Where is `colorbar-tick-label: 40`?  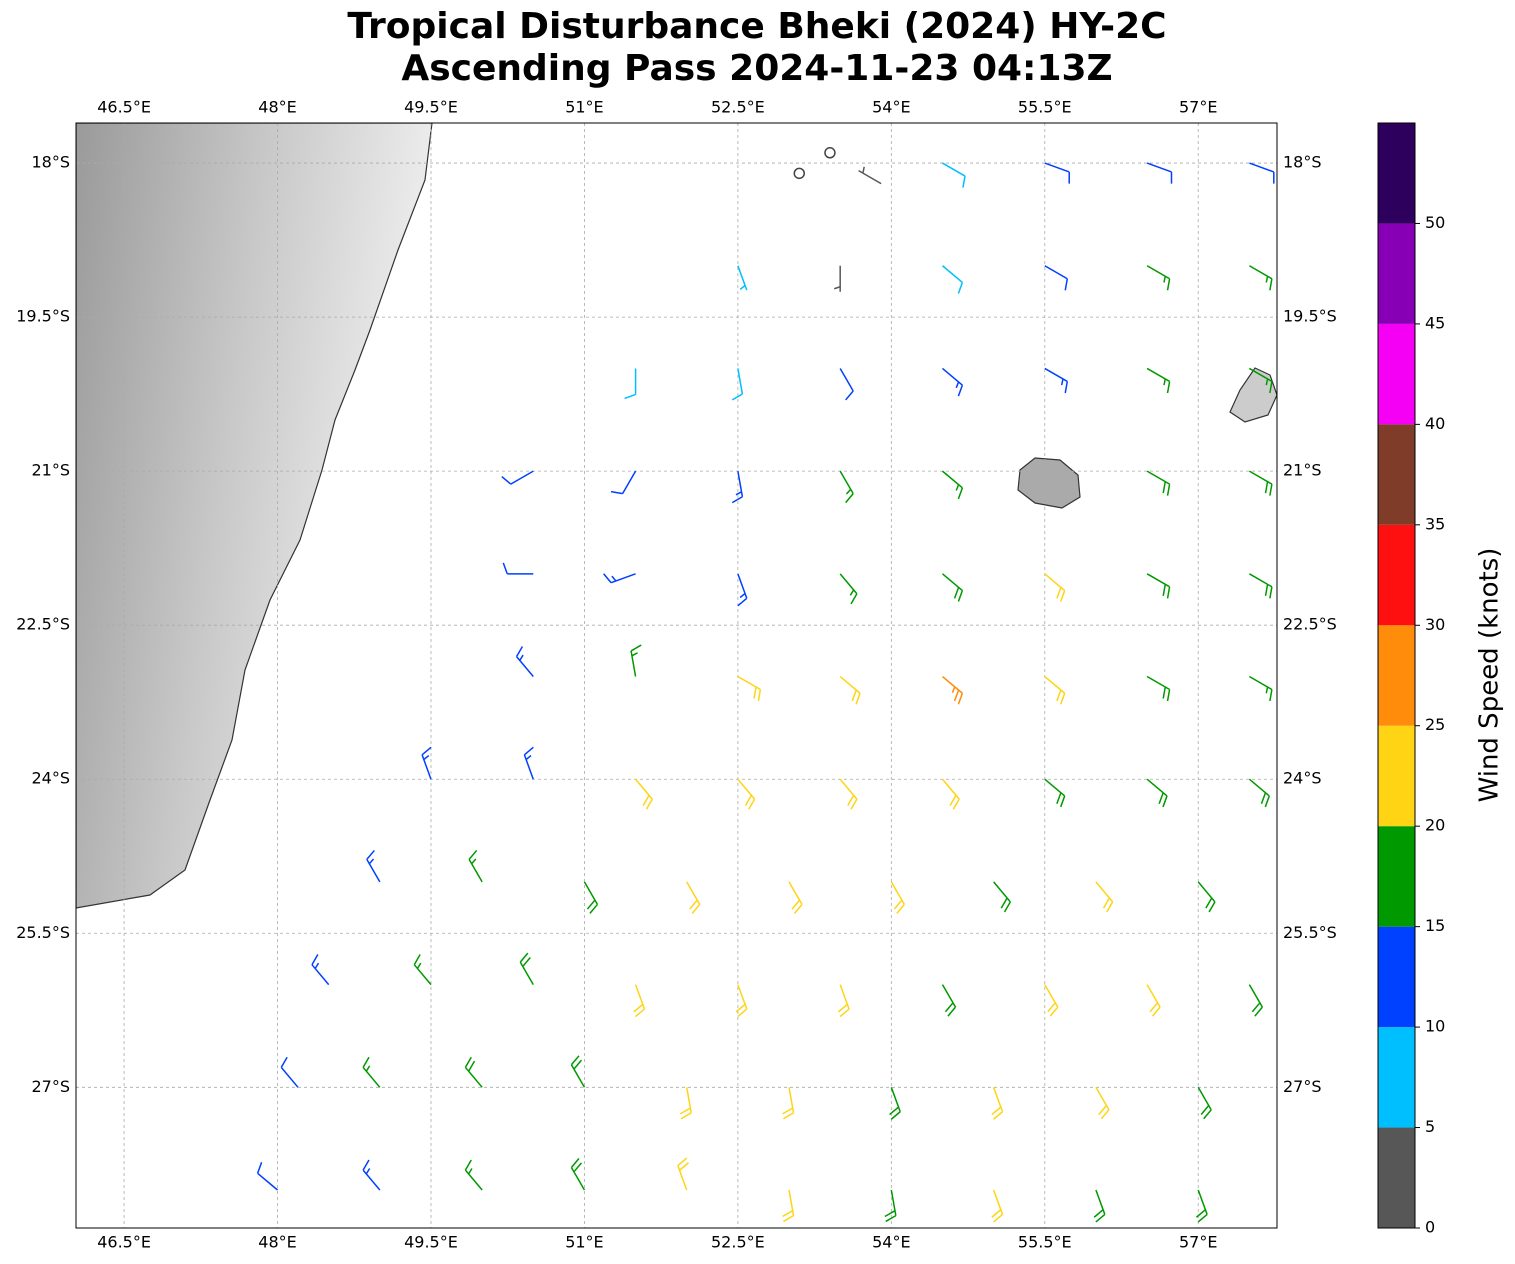 colorbar-tick-label: 40 is located at coordinates (1435, 423).